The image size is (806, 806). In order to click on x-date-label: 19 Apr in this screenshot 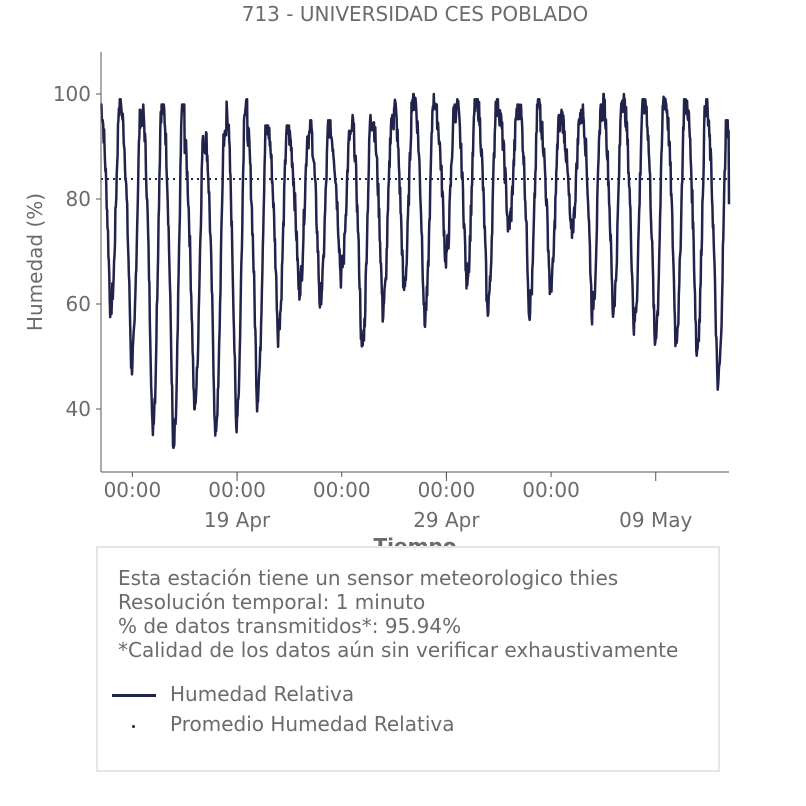, I will do `click(237, 520)`.